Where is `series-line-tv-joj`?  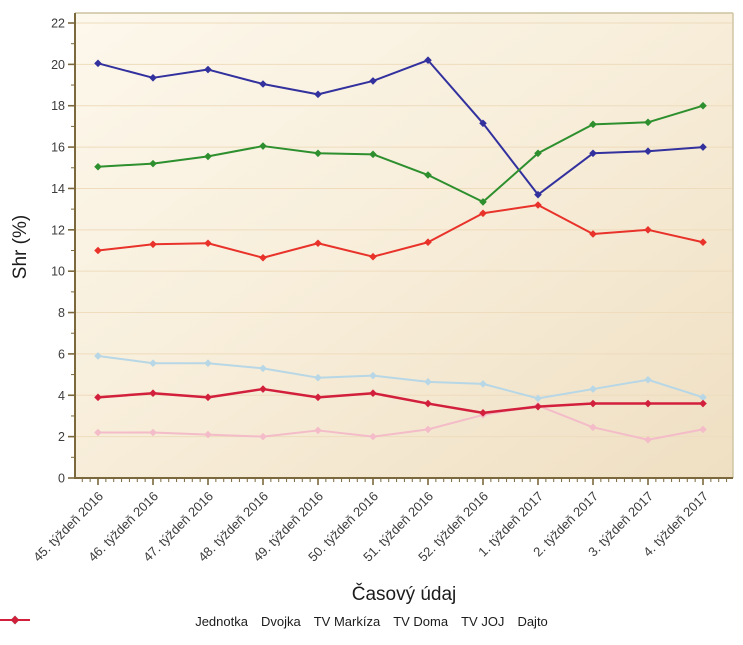 series-line-tv-joj is located at coordinates (400, 153).